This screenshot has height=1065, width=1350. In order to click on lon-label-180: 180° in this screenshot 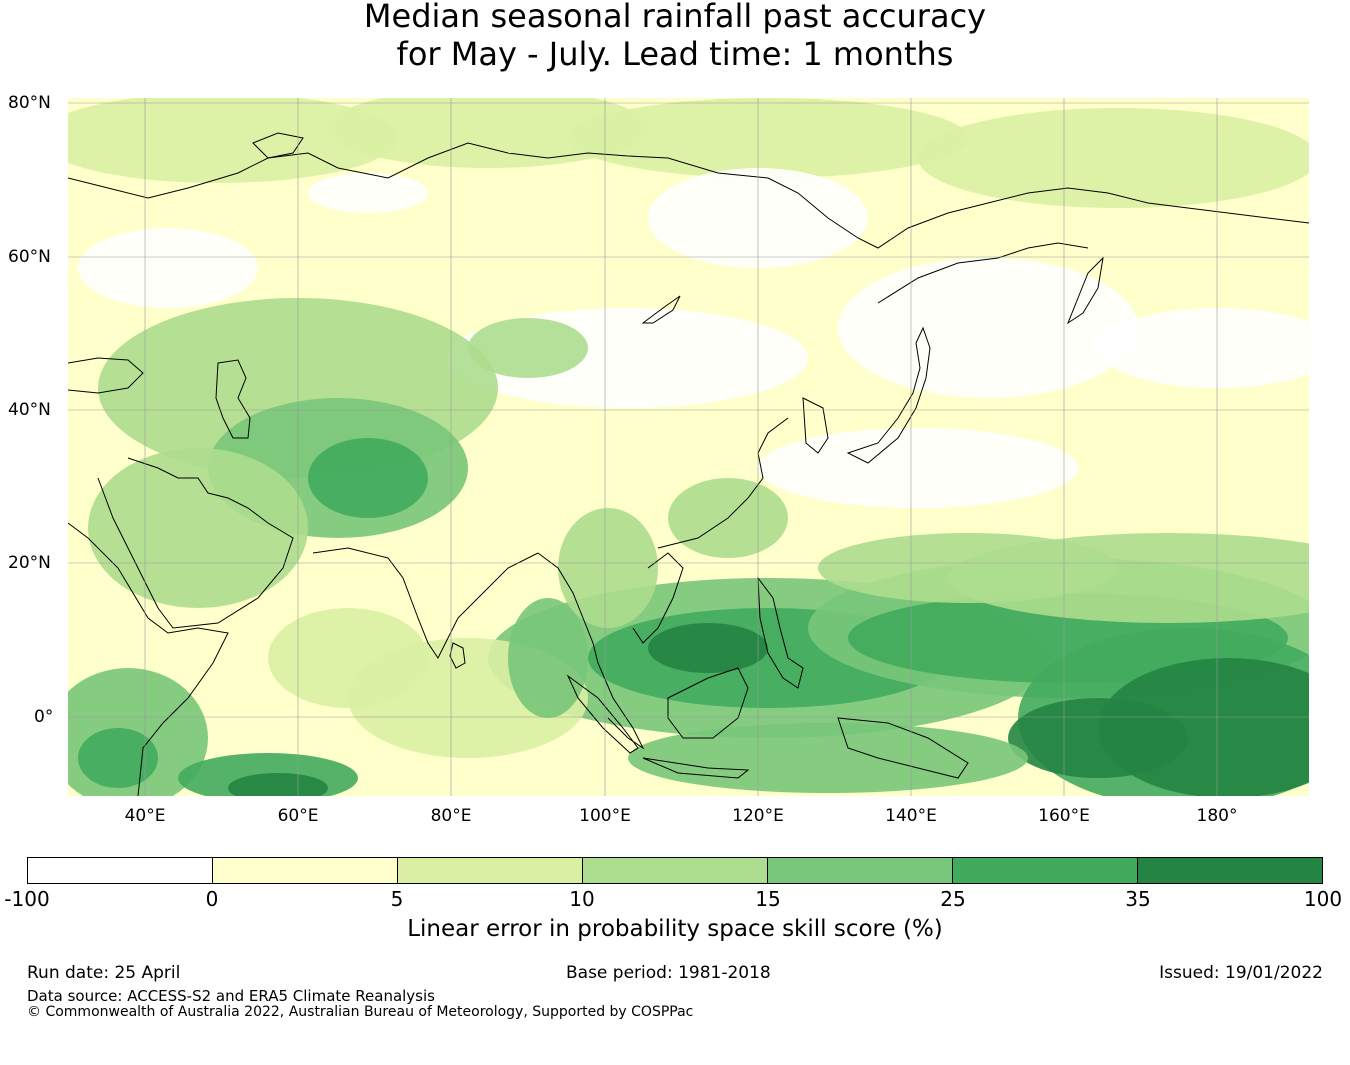, I will do `click(1217, 816)`.